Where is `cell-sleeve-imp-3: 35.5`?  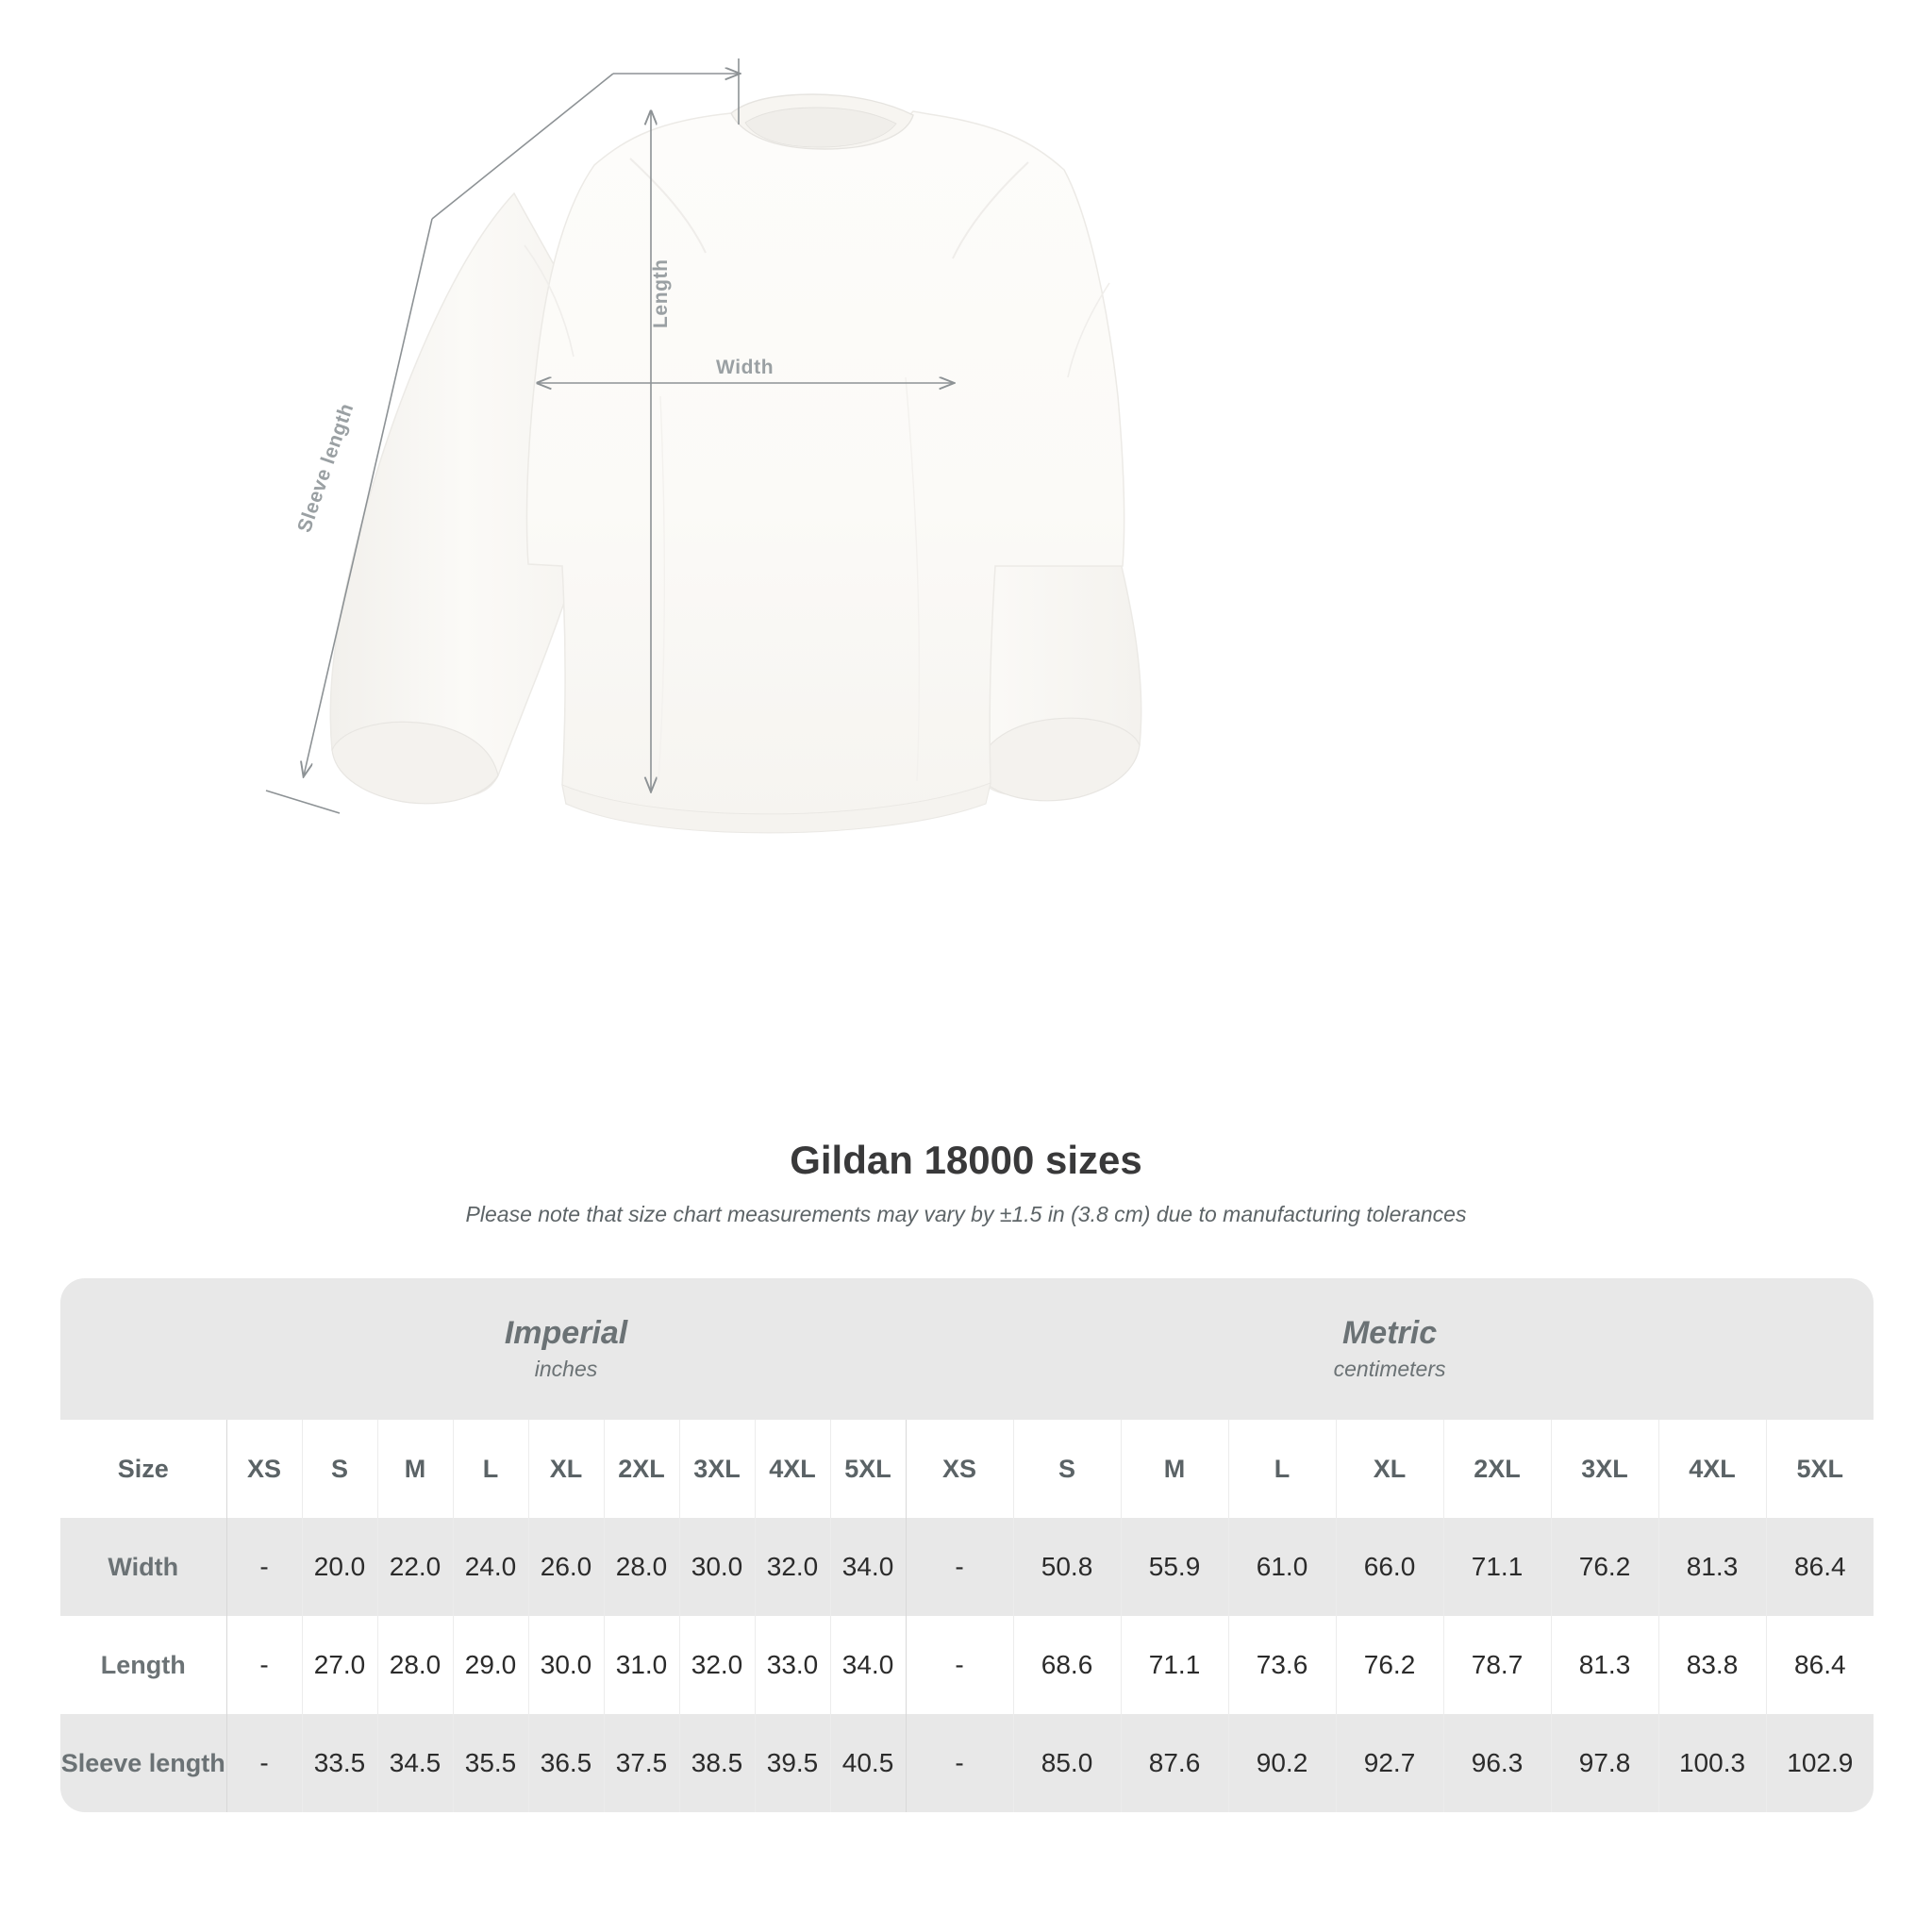
cell-sleeve-imp-3: 35.5 is located at coordinates (491, 1763).